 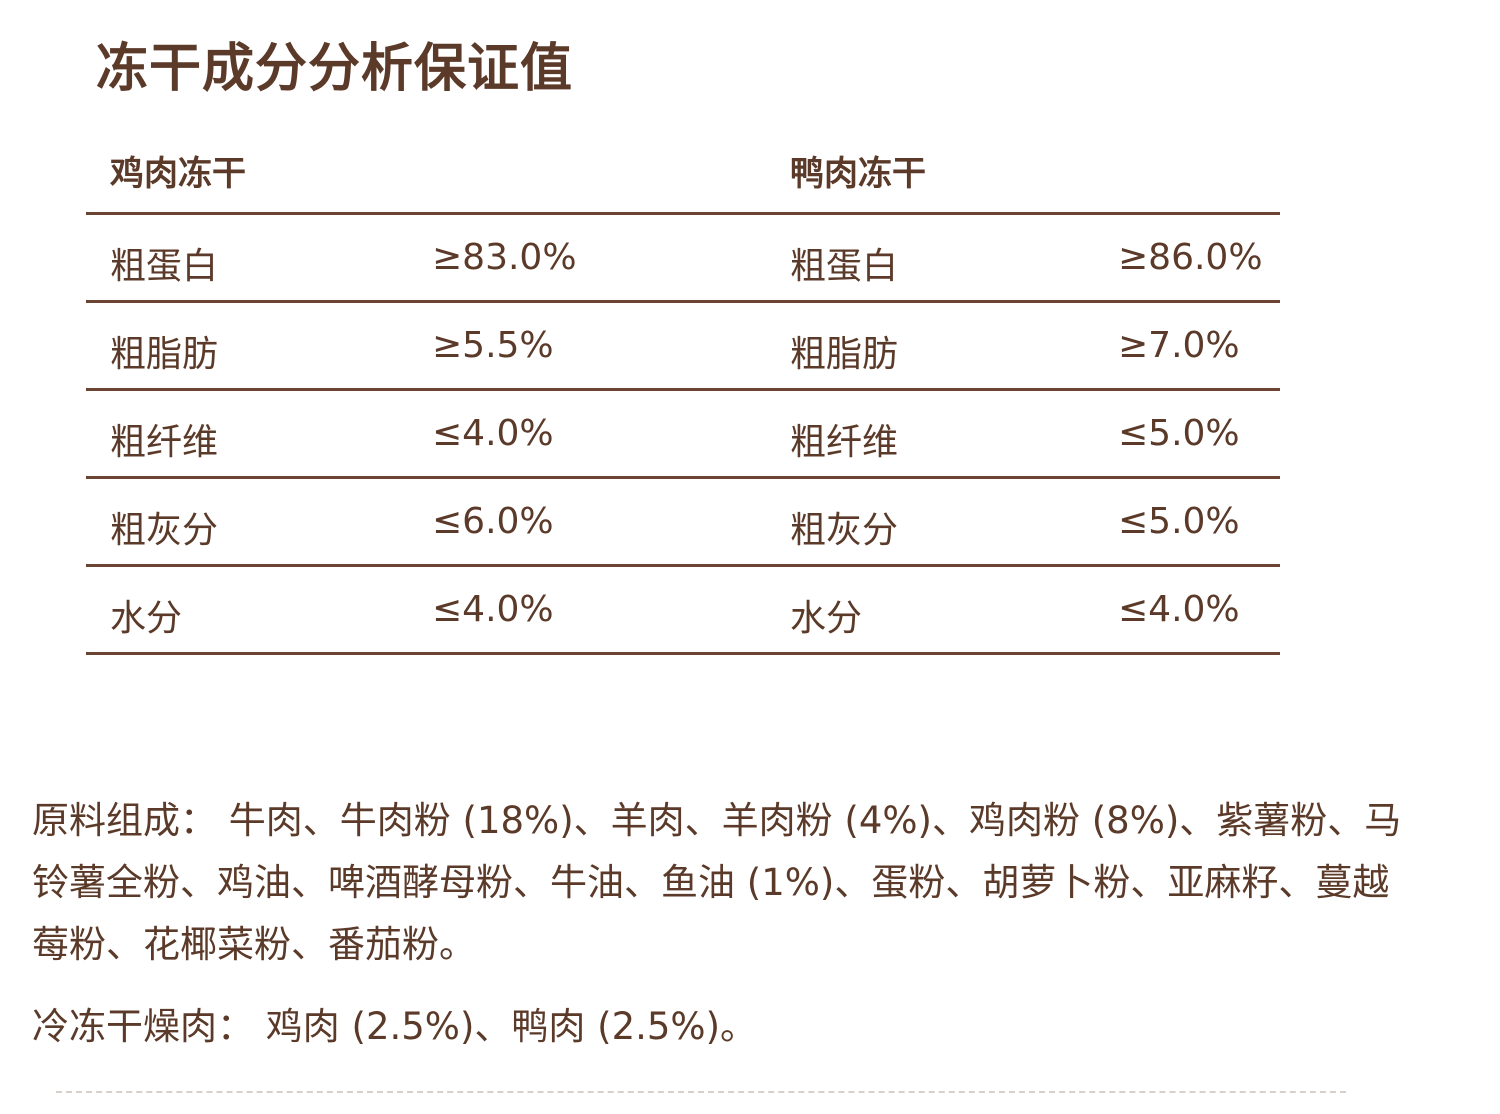 What do you see at coordinates (844, 442) in the screenshot?
I see `duck-nutrient-label: 粗纤维` at bounding box center [844, 442].